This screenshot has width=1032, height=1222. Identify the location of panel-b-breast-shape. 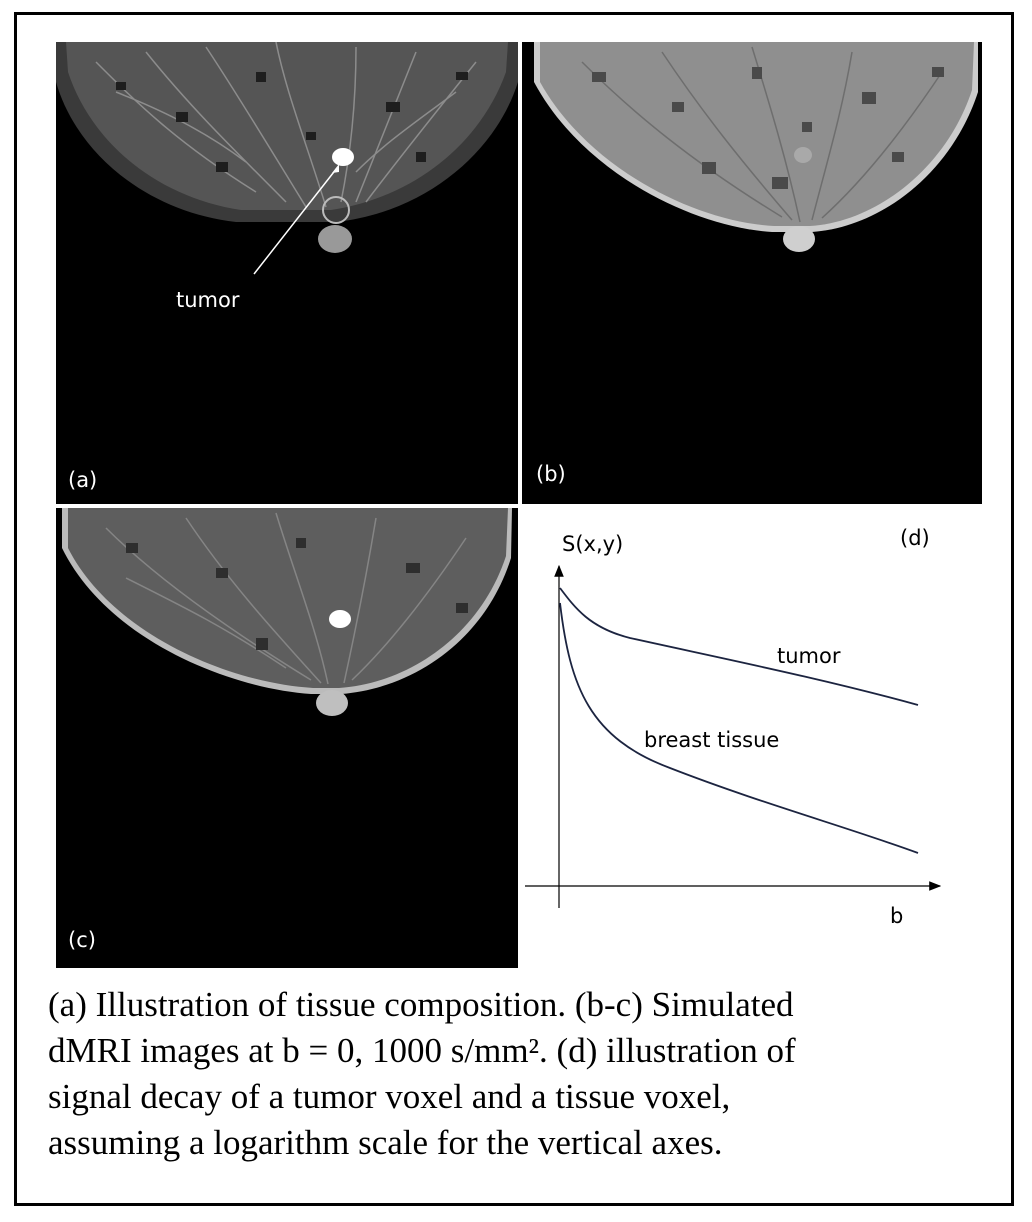
(756, 147).